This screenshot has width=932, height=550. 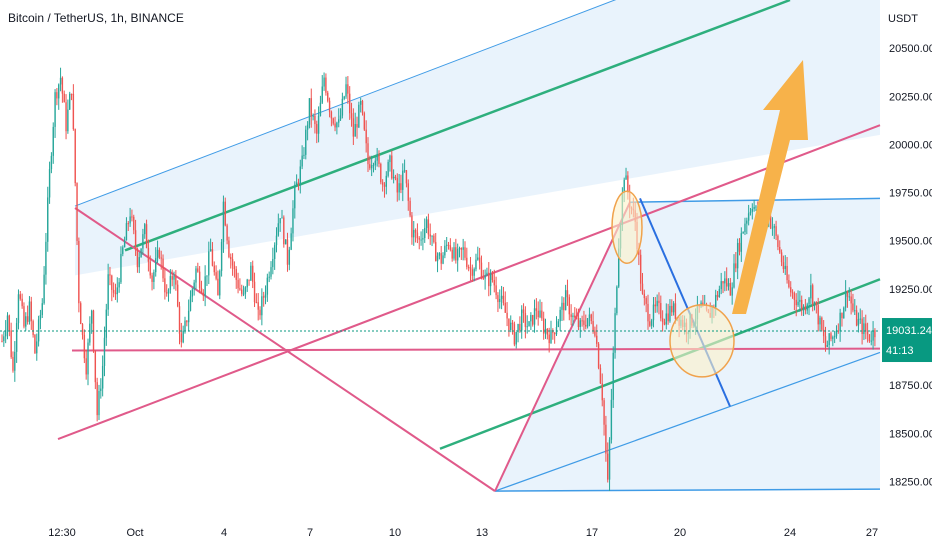 What do you see at coordinates (463, 533) in the screenshot?
I see `time-axis: 12:30 Oct 4 7 10 13 17 20 24 27` at bounding box center [463, 533].